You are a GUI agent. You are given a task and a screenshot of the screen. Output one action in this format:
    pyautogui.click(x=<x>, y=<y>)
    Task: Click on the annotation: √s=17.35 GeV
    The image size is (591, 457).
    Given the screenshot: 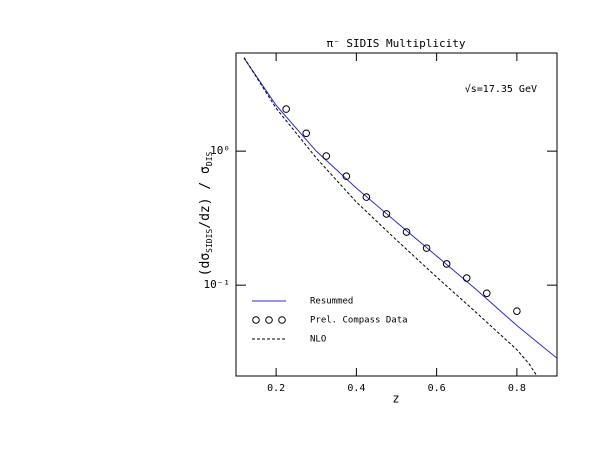 What is the action you would take?
    pyautogui.click(x=501, y=89)
    